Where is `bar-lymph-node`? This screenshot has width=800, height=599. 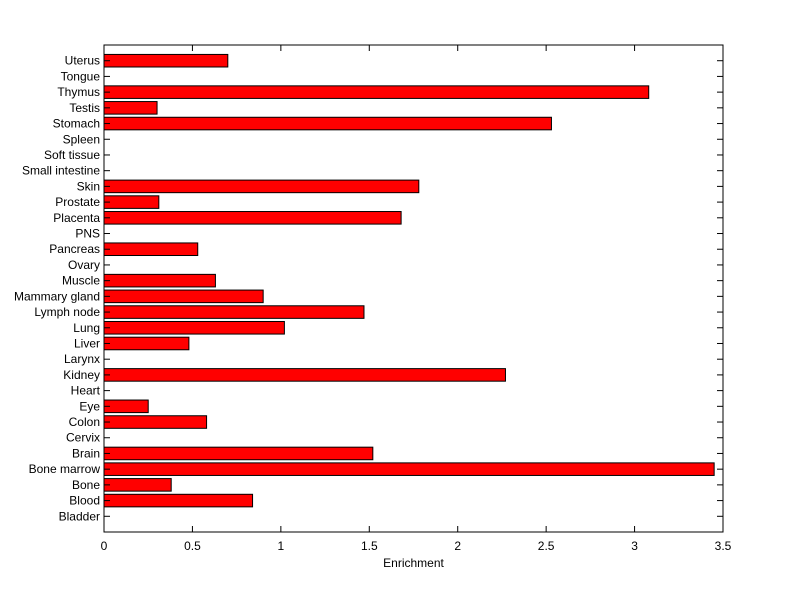 bar-lymph-node is located at coordinates (234, 312).